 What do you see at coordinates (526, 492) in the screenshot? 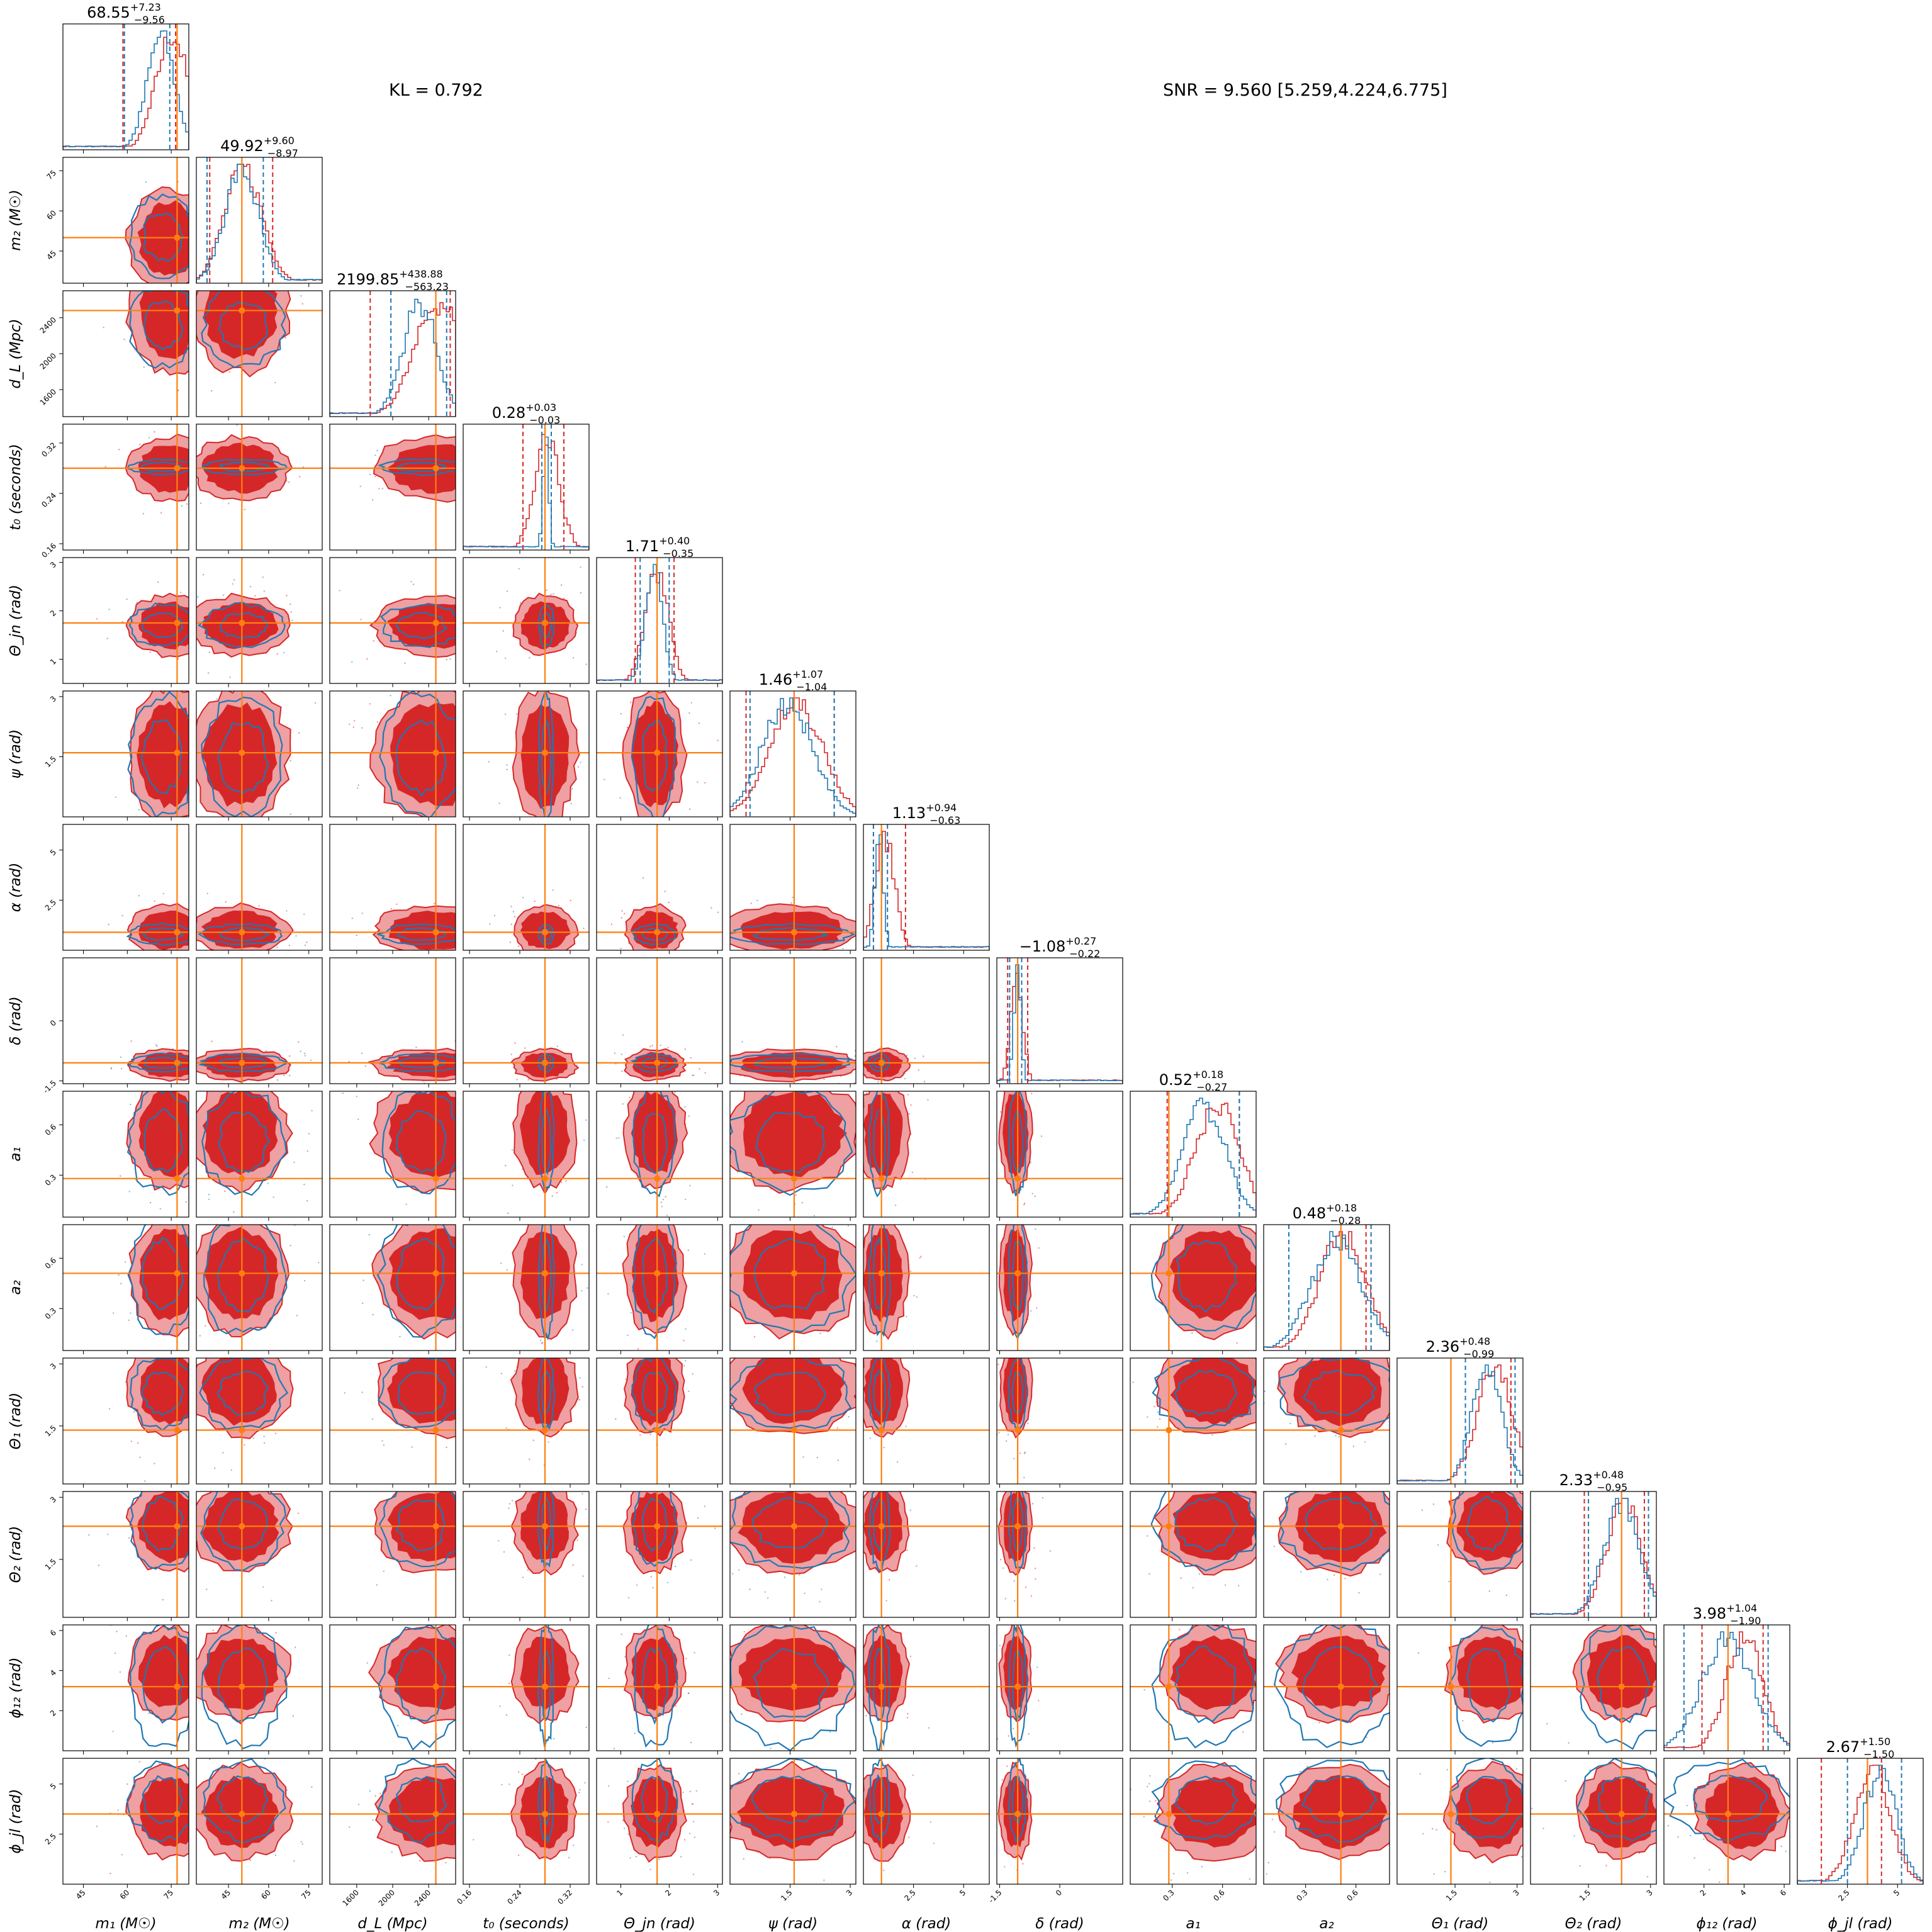
I see `histogram-a` at bounding box center [526, 492].